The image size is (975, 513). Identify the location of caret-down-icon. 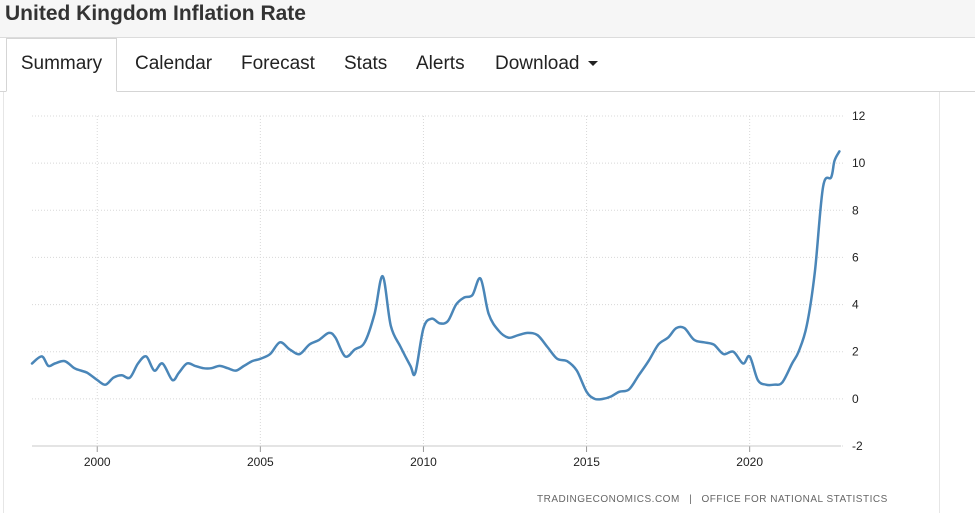
(592, 64).